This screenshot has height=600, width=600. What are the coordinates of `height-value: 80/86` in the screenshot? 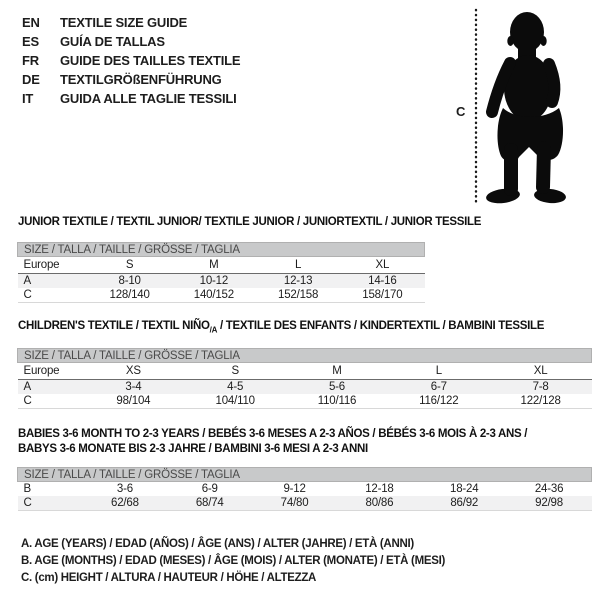 It's located at (379, 503).